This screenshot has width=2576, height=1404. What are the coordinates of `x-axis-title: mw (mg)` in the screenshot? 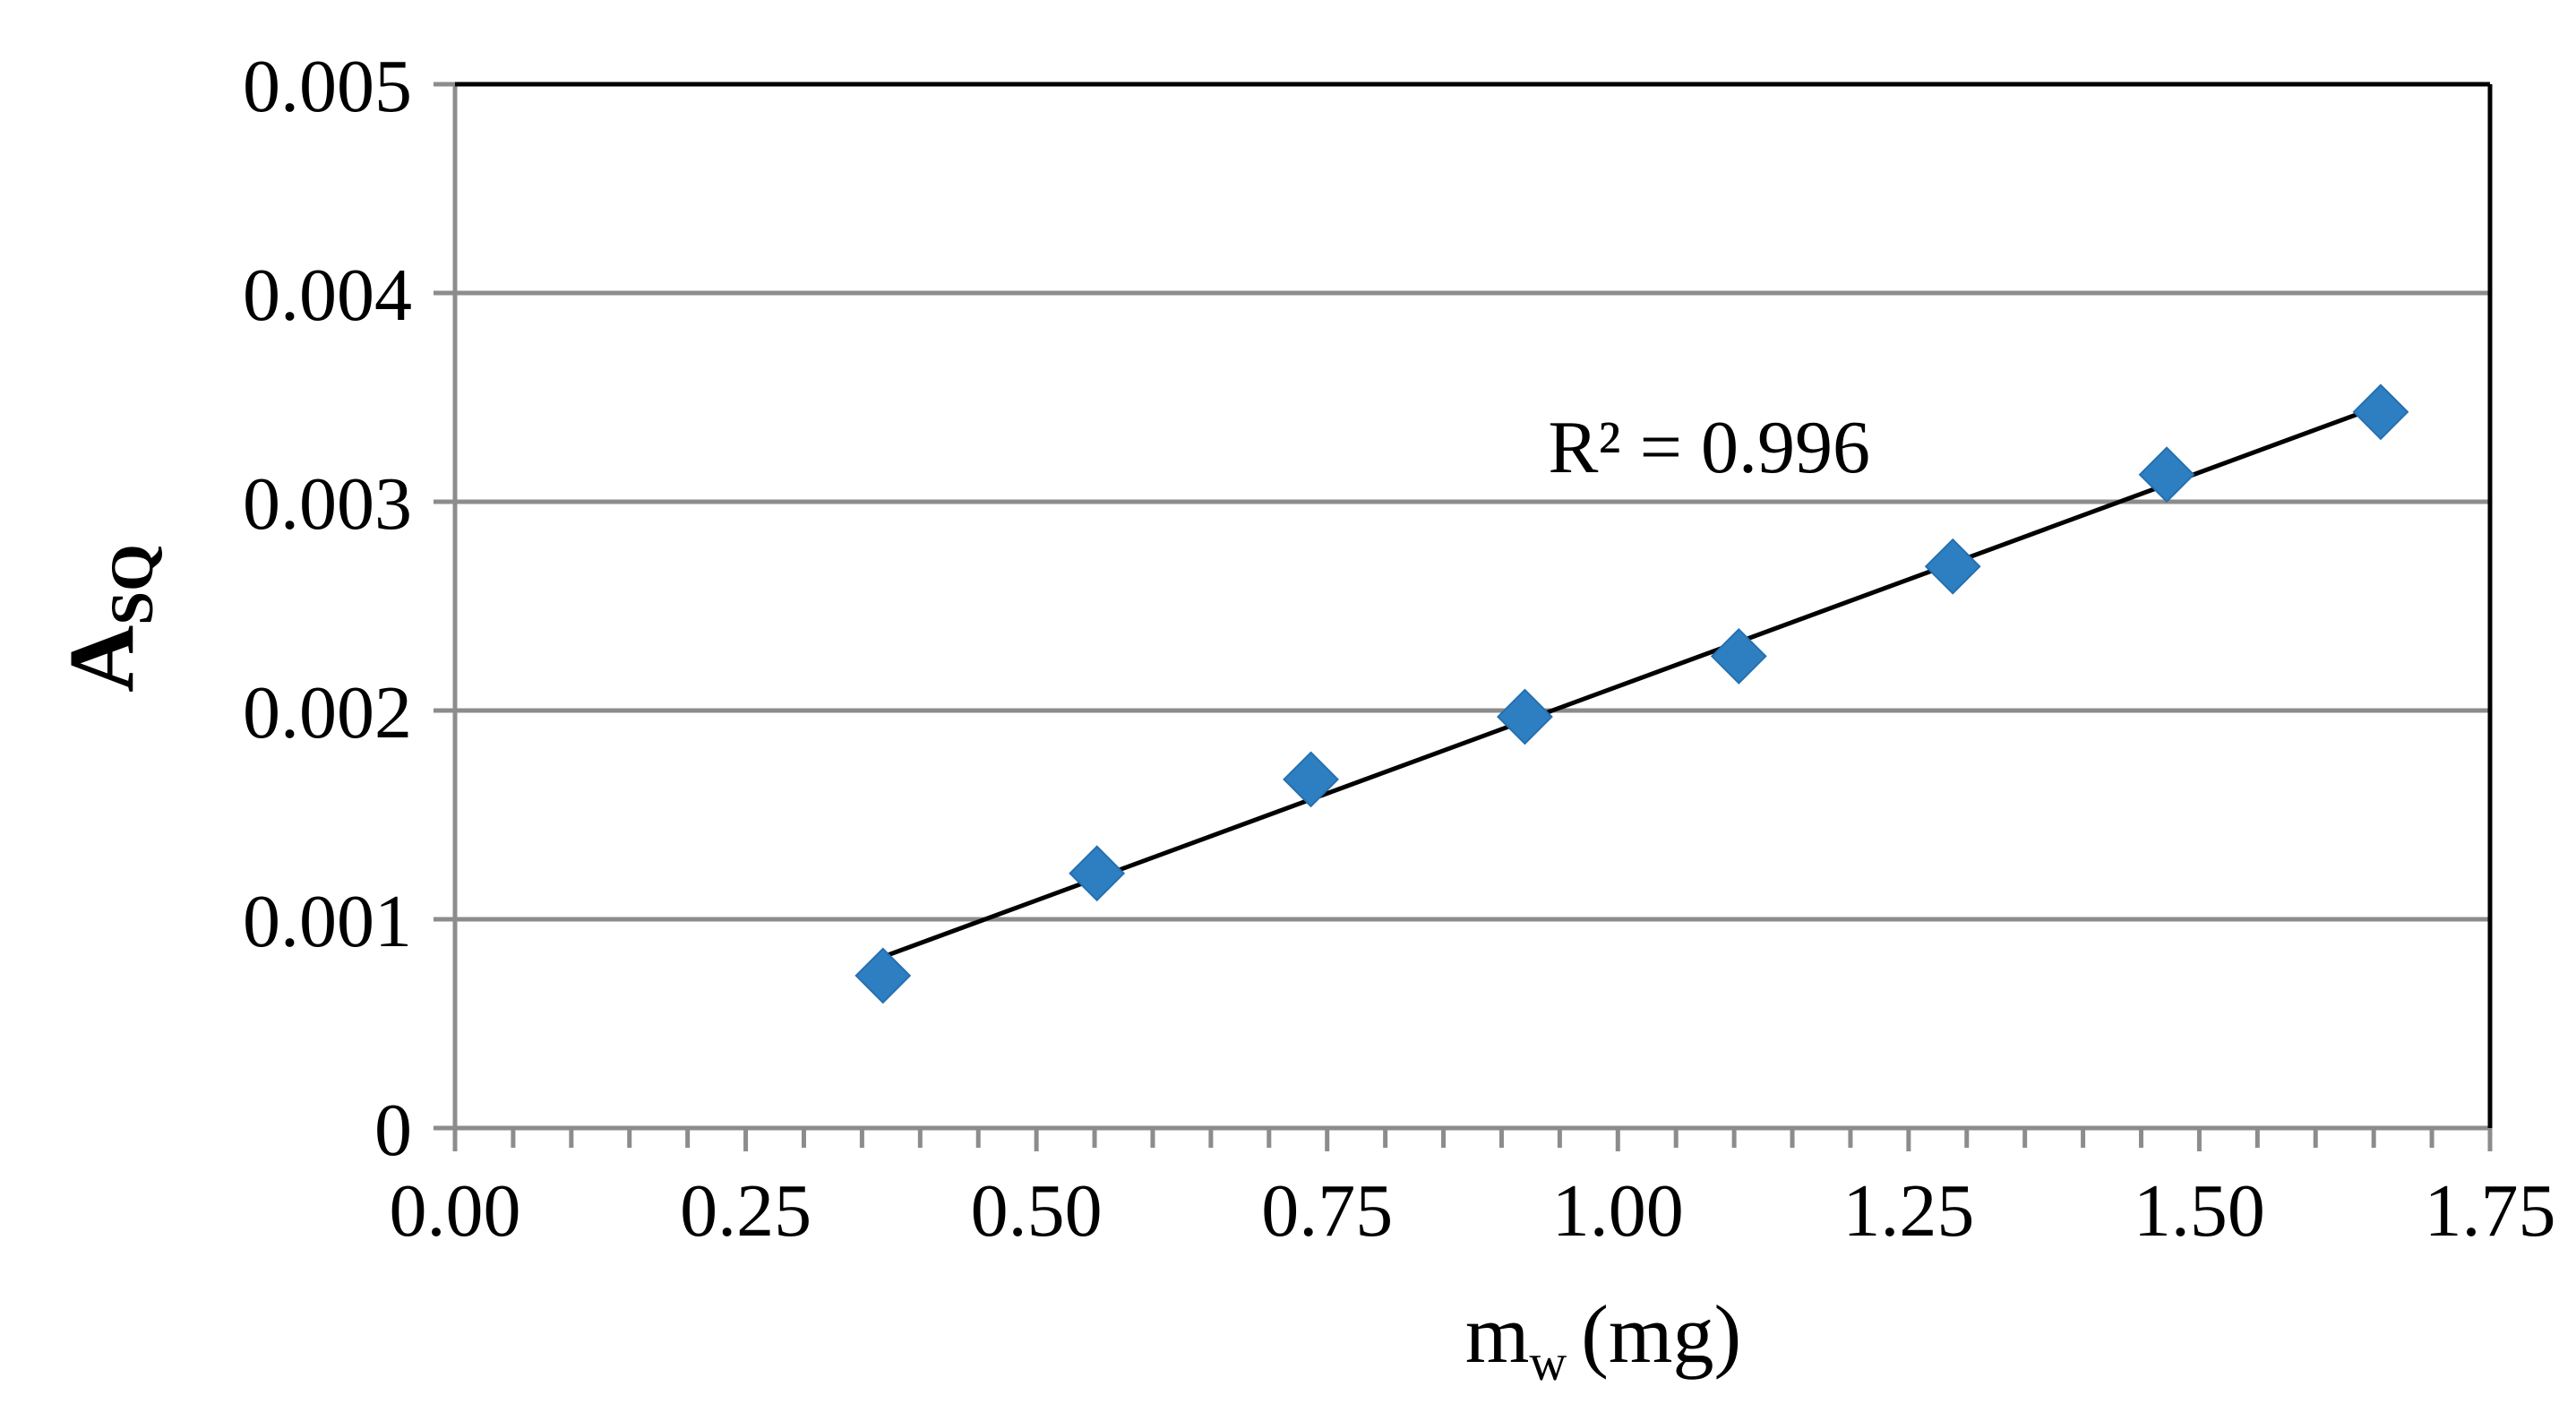 It's located at (1603, 1339).